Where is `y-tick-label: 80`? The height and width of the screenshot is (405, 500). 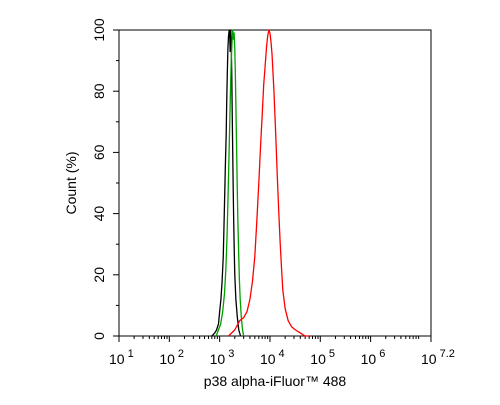 y-tick-label: 80 is located at coordinates (99, 91).